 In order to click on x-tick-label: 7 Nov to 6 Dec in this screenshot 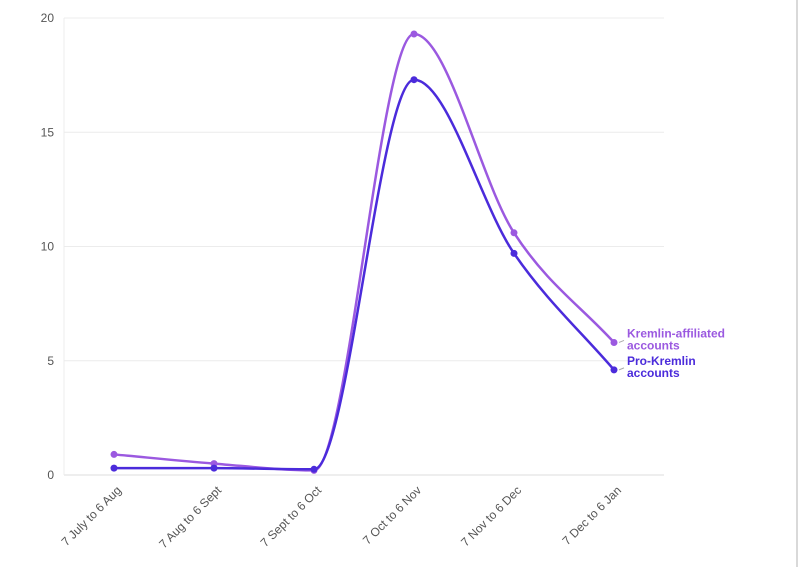, I will do `click(491, 516)`.